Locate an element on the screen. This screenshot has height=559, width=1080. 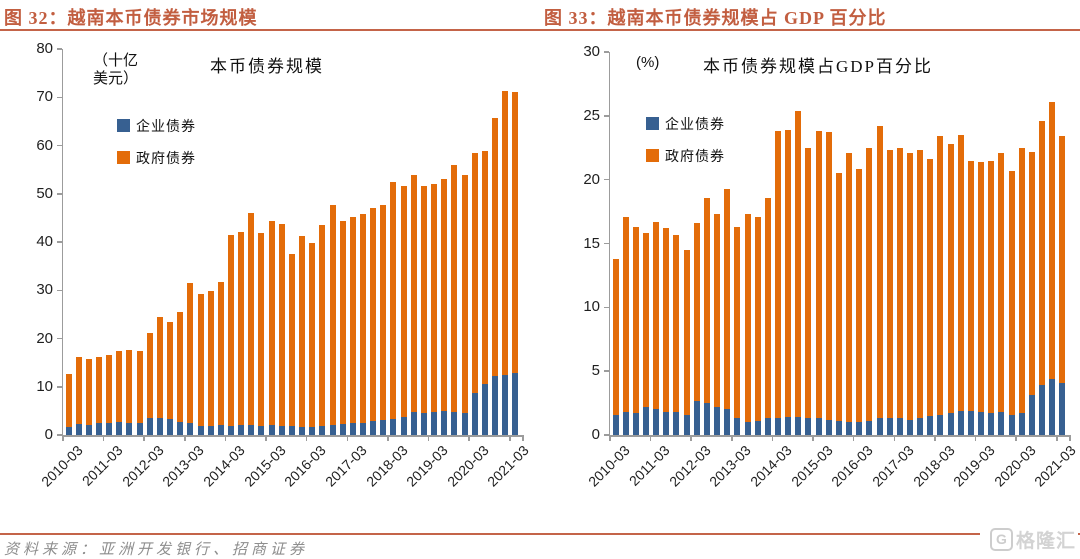
x-axis is located at coordinates (292, 436).